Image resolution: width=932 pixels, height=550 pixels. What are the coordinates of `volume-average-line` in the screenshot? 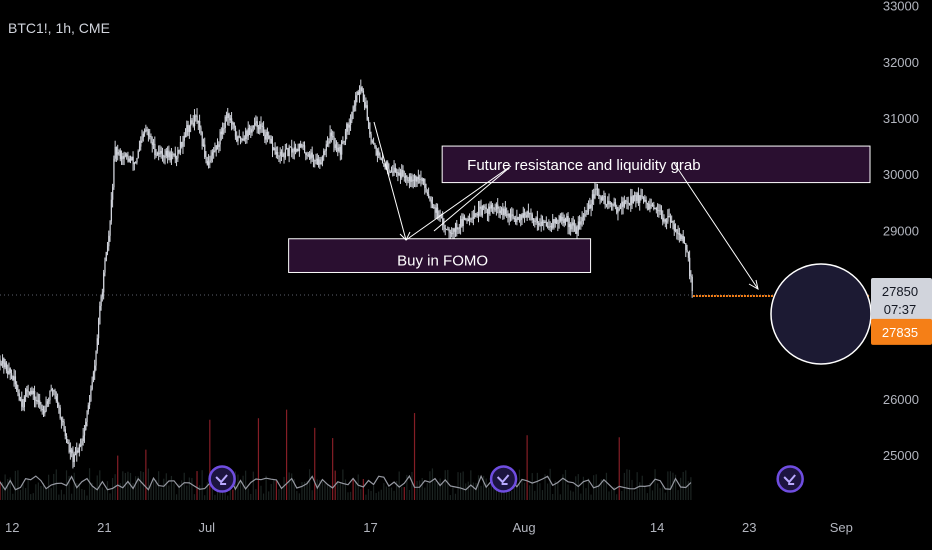 It's located at (346, 482).